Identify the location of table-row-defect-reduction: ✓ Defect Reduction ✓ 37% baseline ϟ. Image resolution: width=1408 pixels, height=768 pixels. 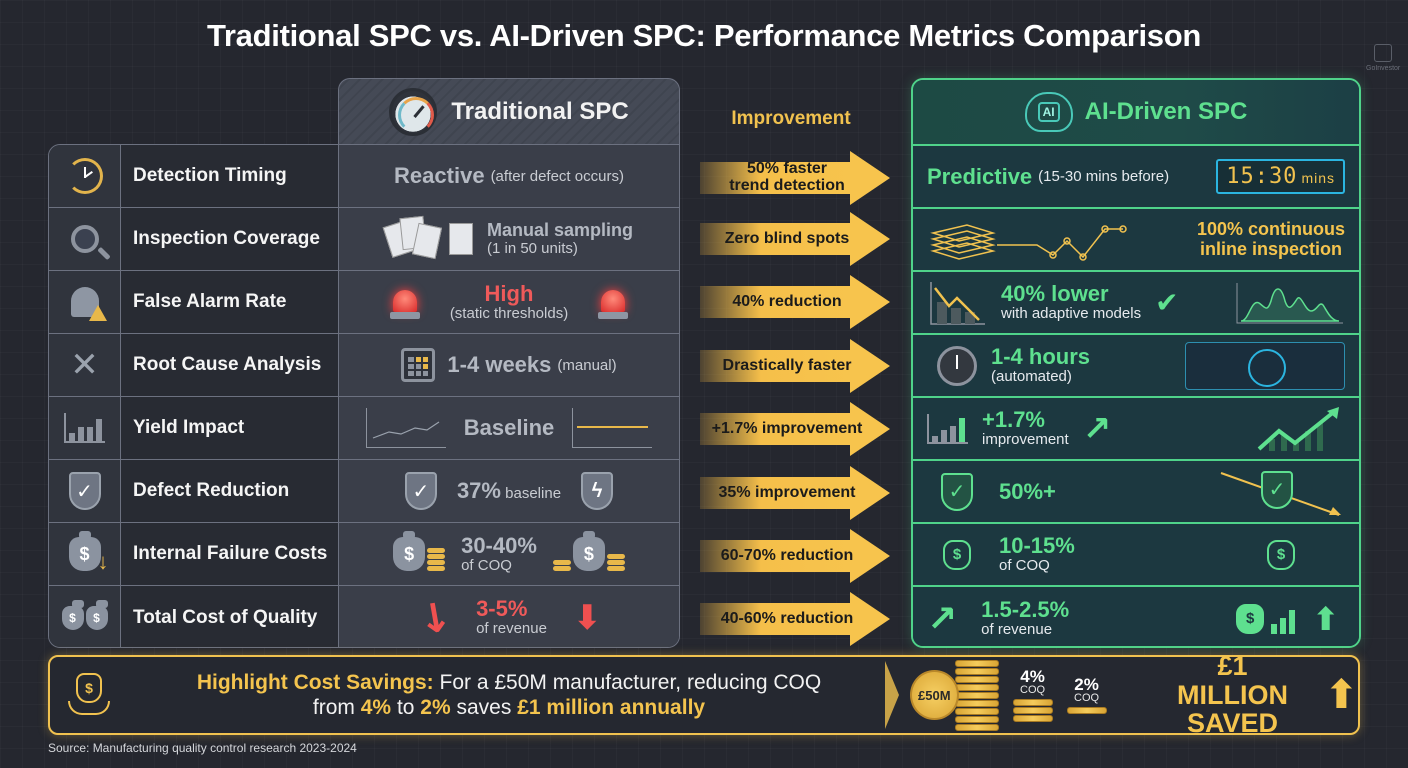
(364, 491).